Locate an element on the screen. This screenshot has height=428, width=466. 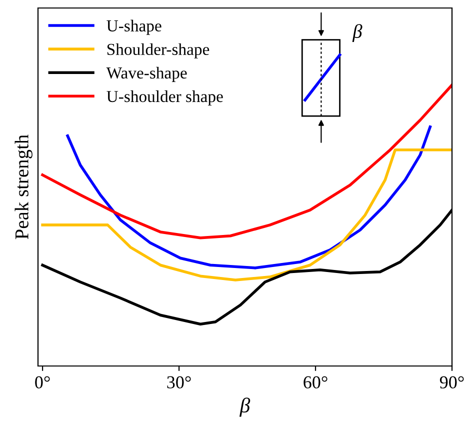
x-tick-label: 0° is located at coordinates (42, 382).